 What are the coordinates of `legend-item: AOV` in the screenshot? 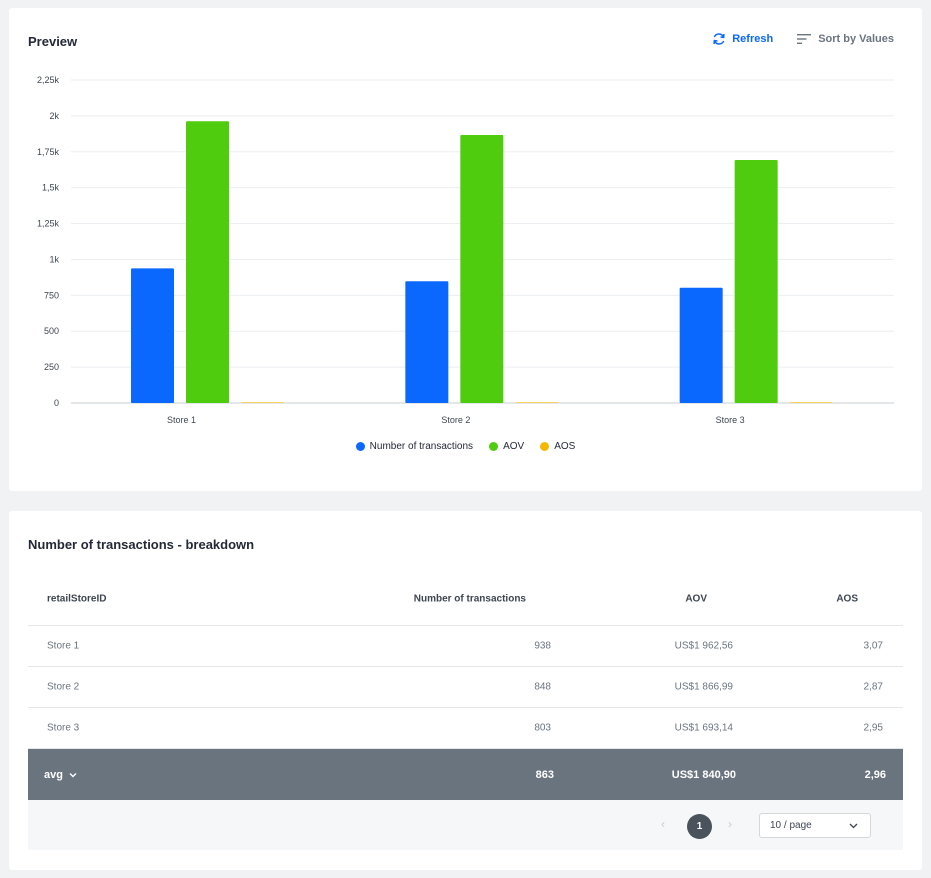 It's located at (506, 446).